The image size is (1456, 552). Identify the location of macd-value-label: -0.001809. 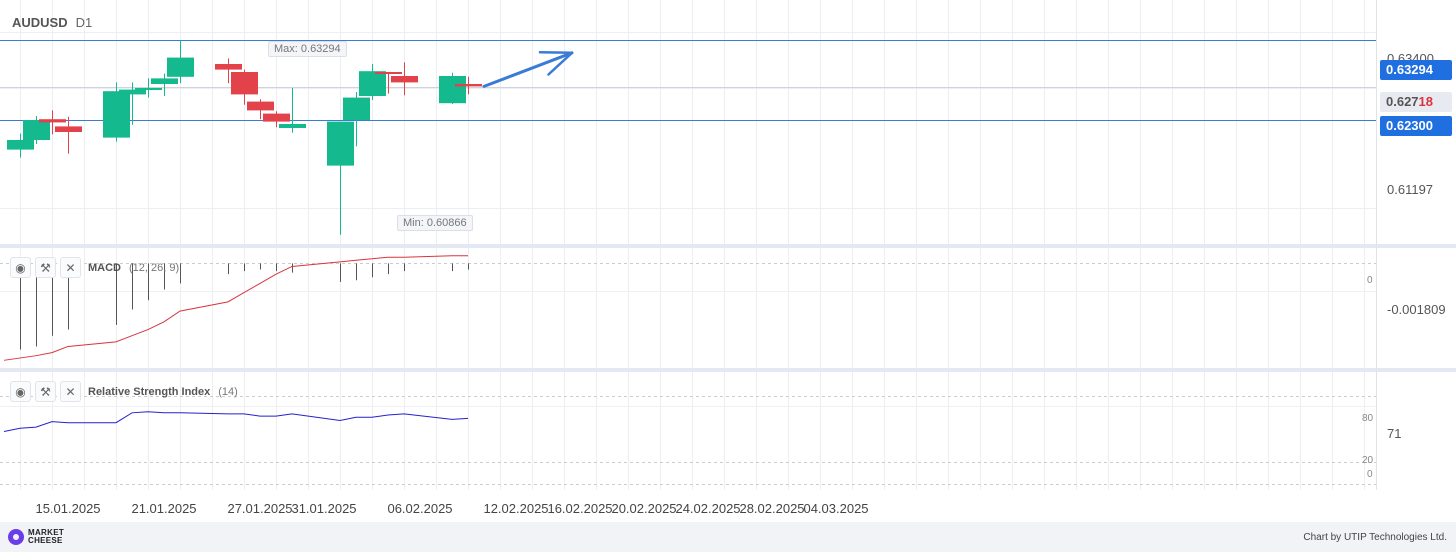
(1416, 309).